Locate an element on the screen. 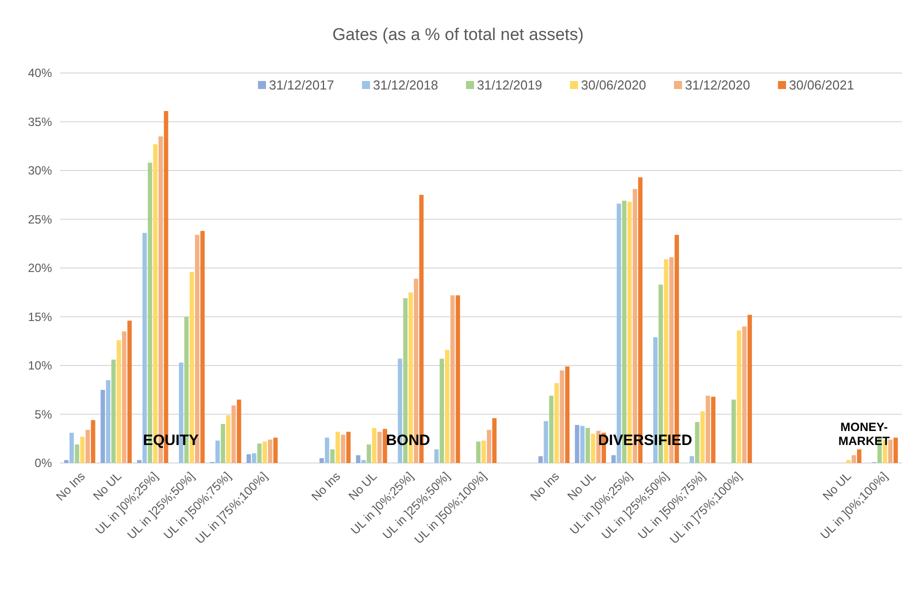 The width and height of the screenshot is (910, 594). annotation: EQUITY is located at coordinates (170, 440).